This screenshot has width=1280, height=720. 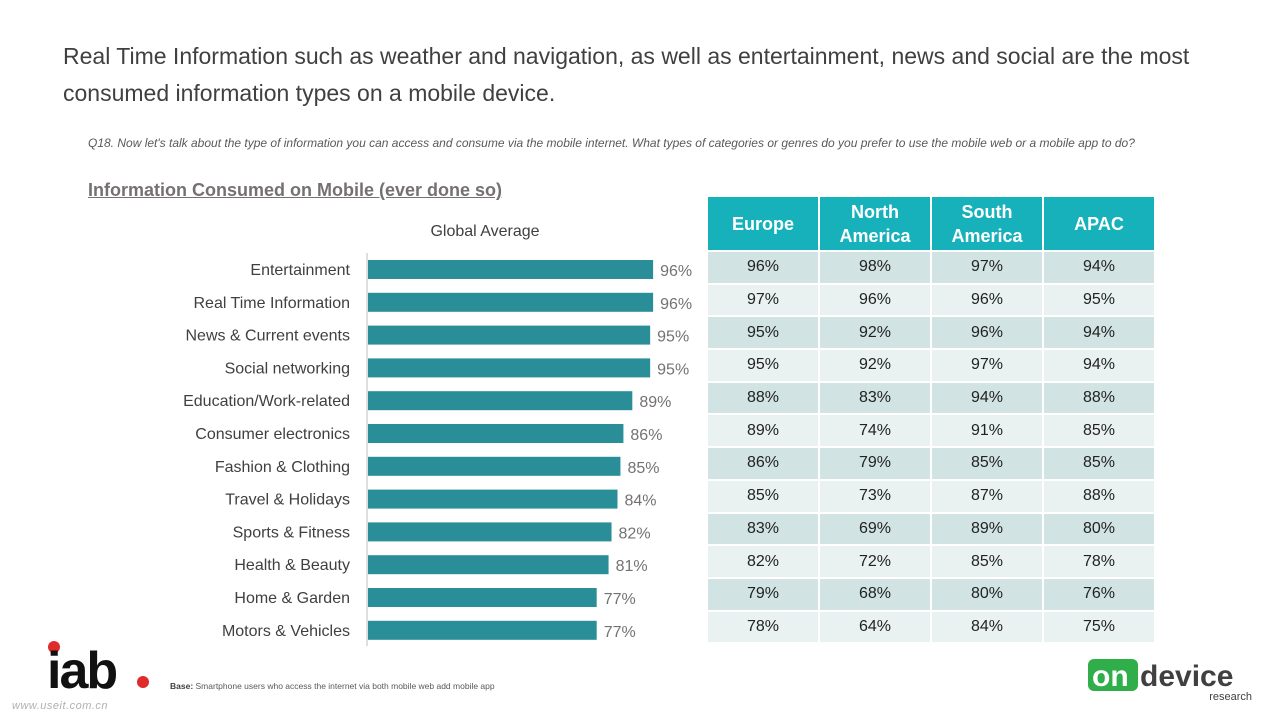 I want to click on watermark: www.useit.com.cn, so click(x=60, y=706).